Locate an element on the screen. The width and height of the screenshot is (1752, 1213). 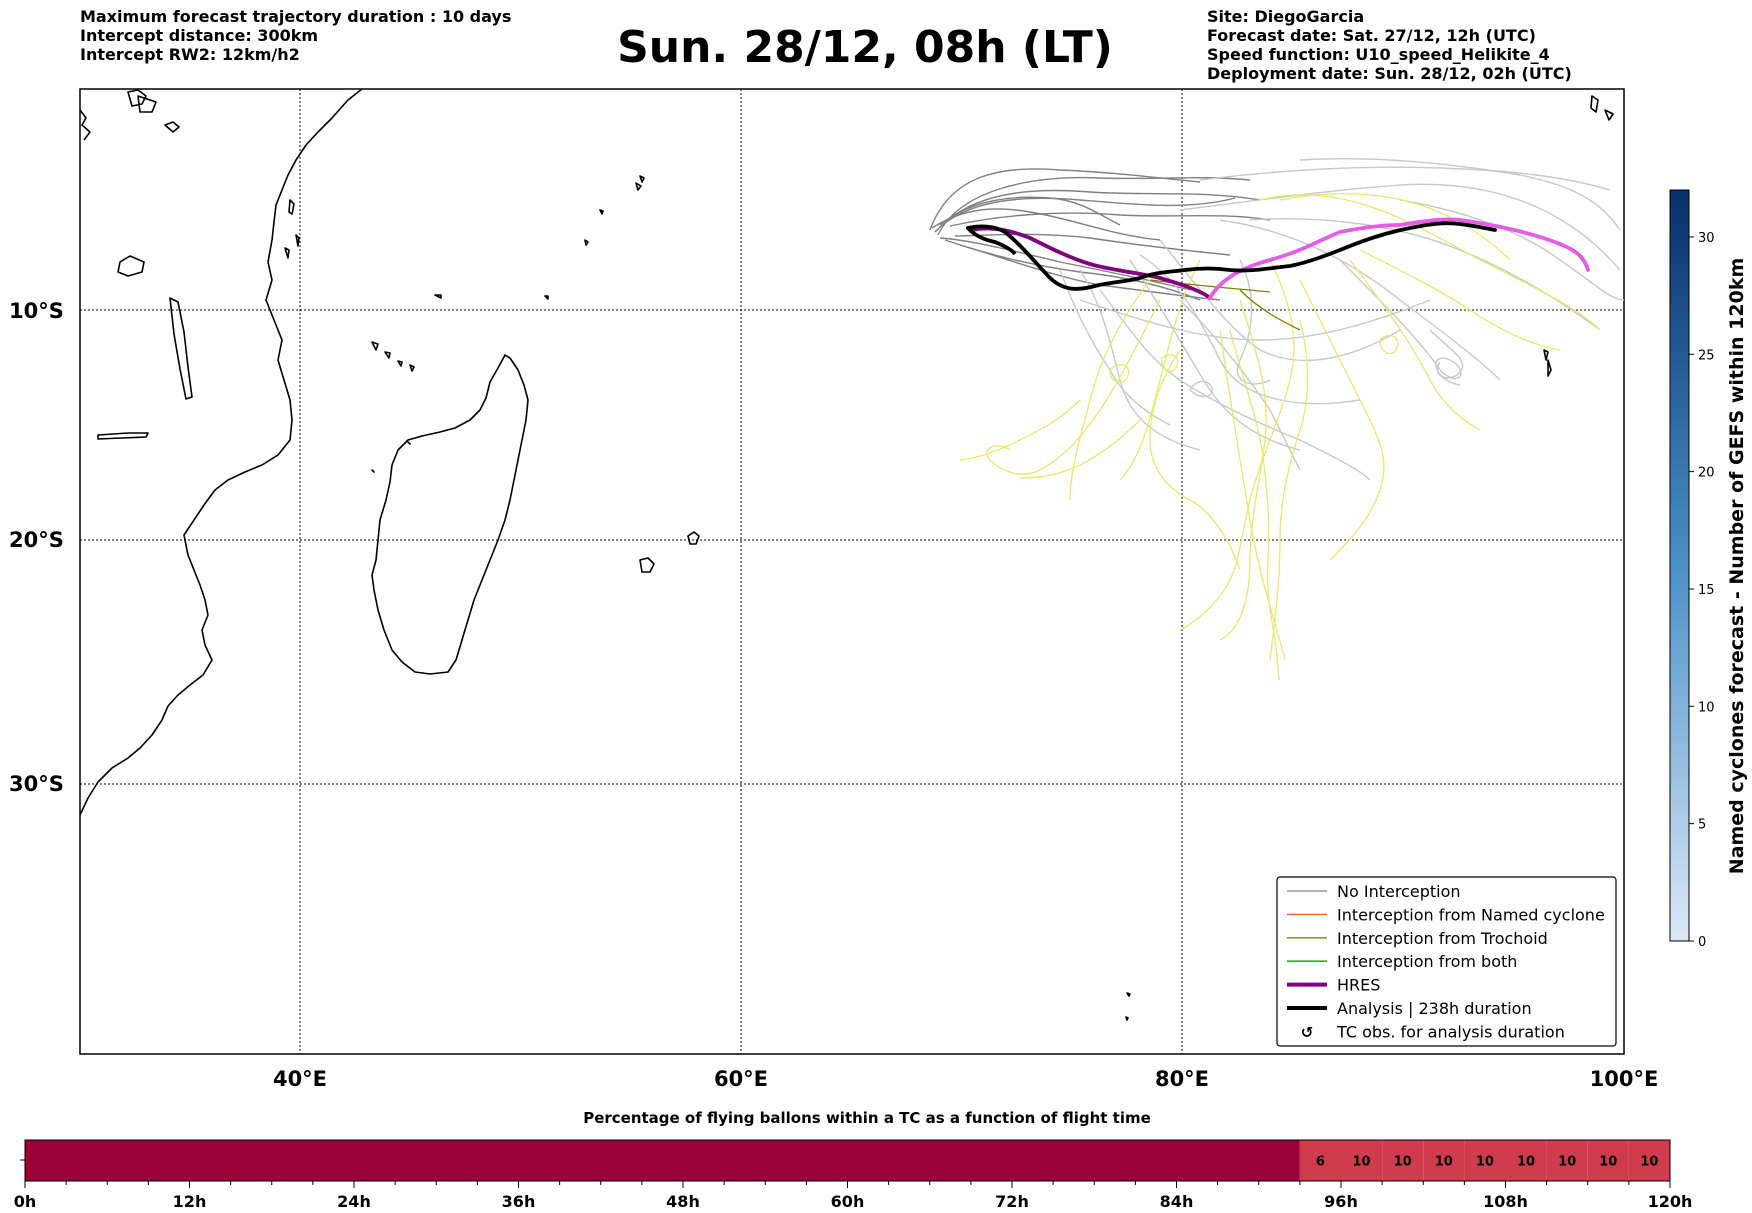
latitude-labels: 10°S 20°S 30°S is located at coordinates (36, 547).